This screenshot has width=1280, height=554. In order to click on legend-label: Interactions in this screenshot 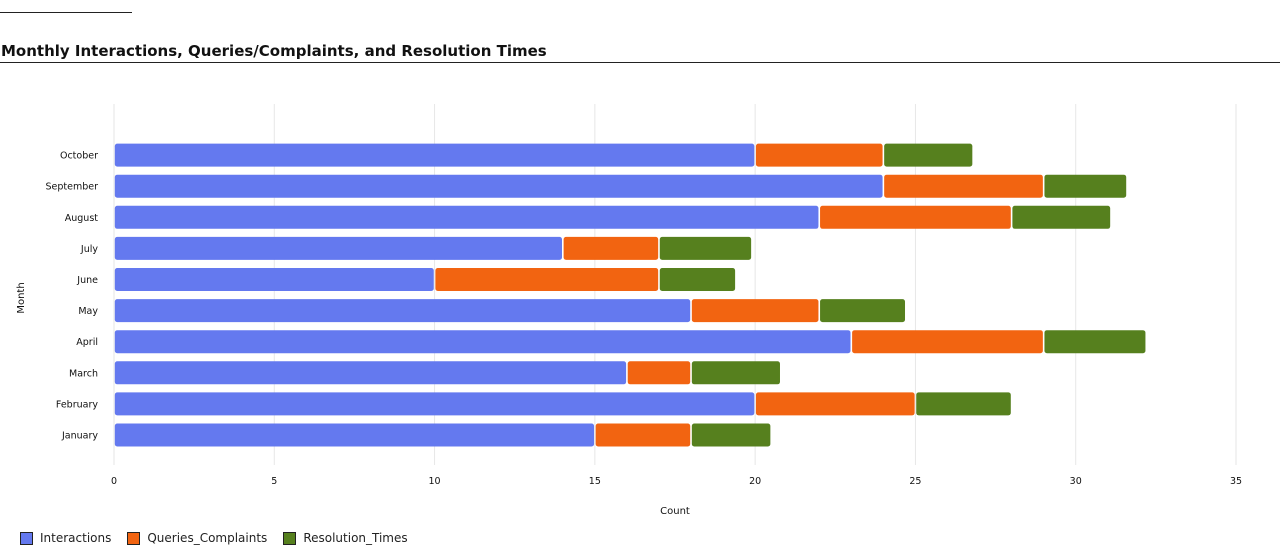, I will do `click(76, 538)`.